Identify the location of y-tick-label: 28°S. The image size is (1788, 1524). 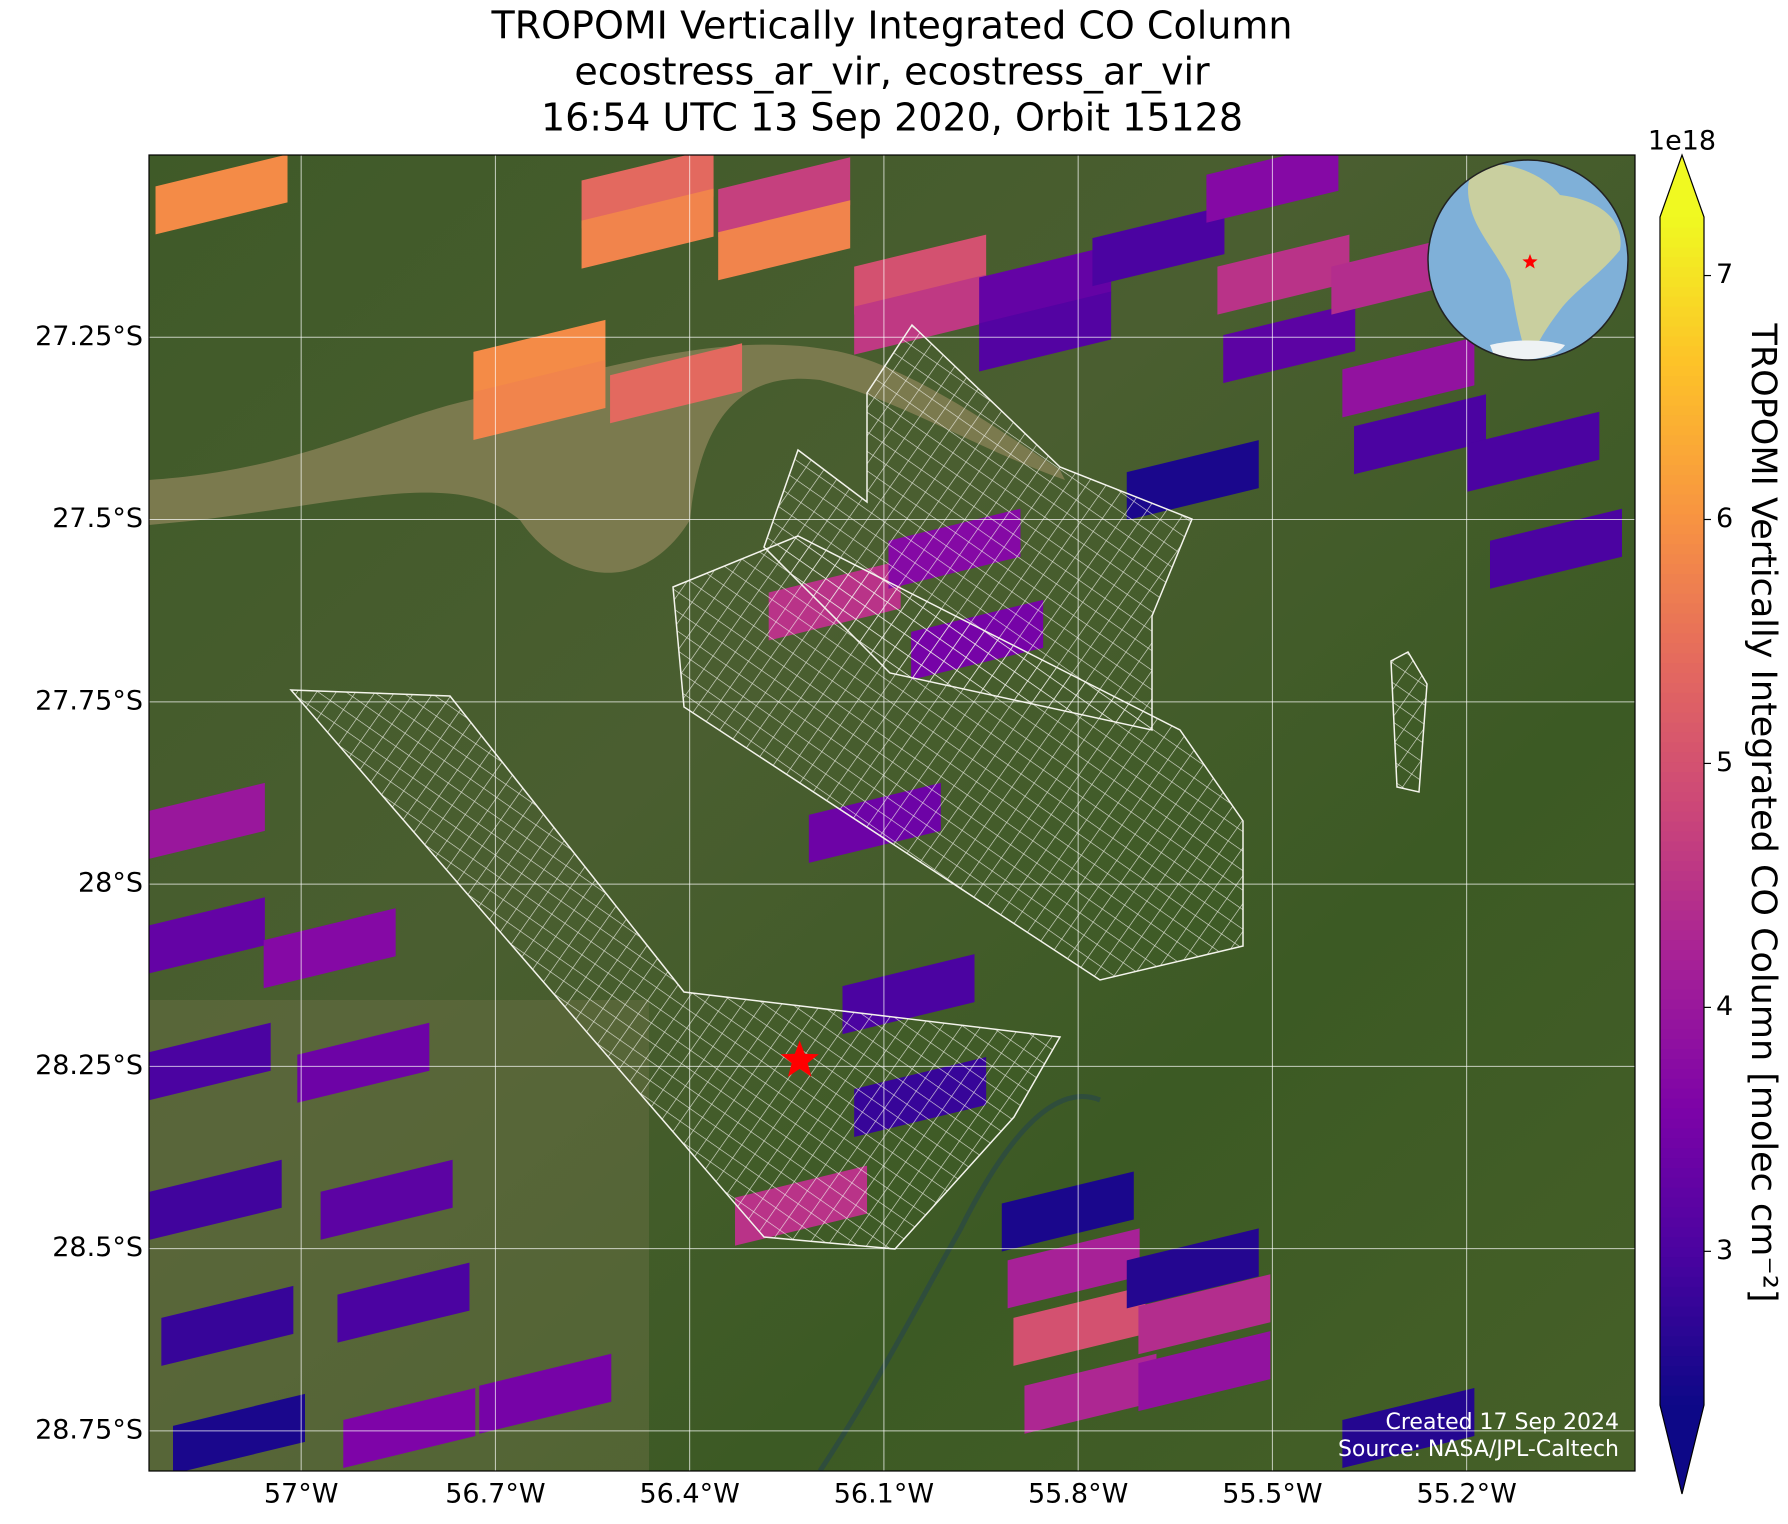
(110, 883).